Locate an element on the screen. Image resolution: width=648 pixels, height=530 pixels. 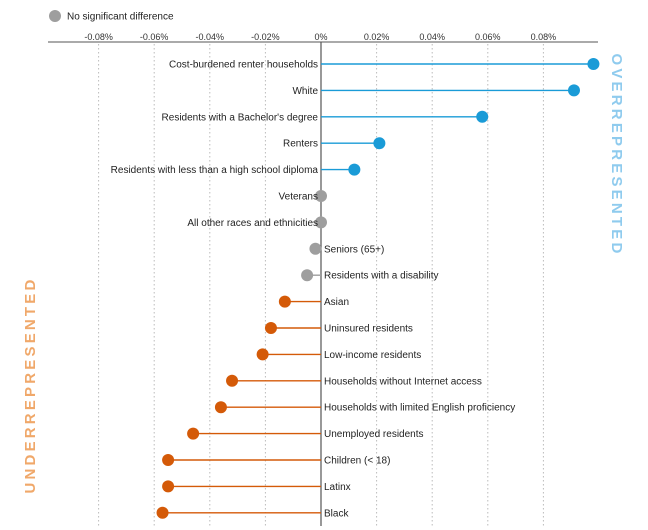
x-tick-label: 0.02% is located at coordinates (377, 37).